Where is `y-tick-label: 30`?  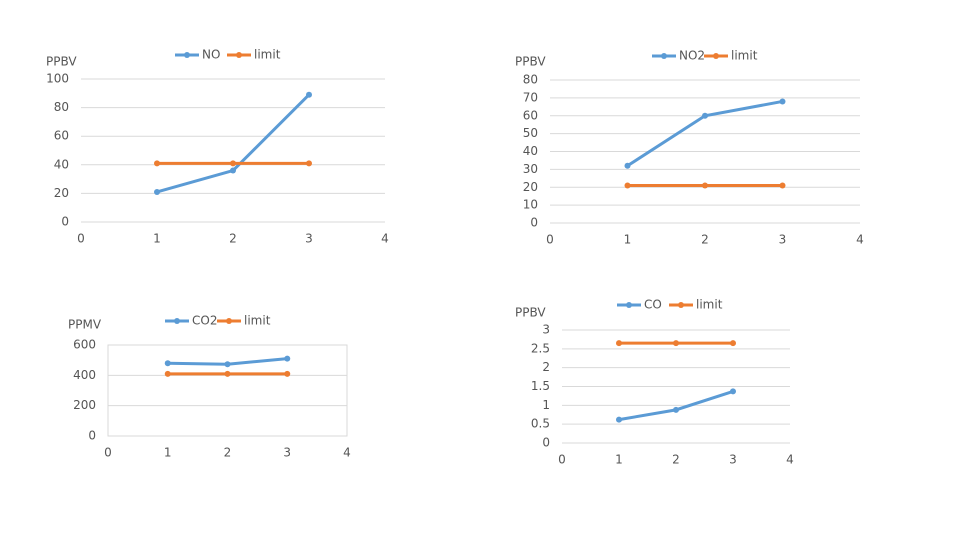
y-tick-label: 30 is located at coordinates (530, 169).